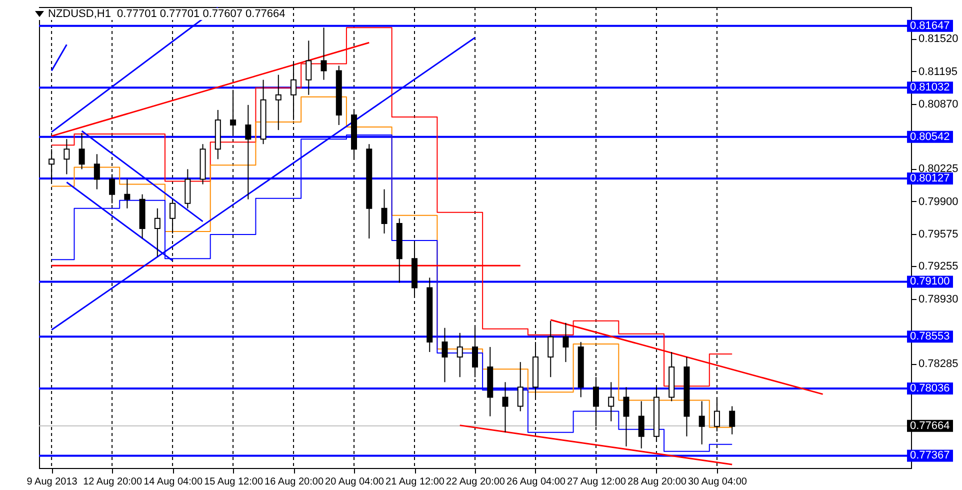  Describe the element at coordinates (476, 482) in the screenshot. I see `x-tick-label: 22 Aug 20:00` at that location.